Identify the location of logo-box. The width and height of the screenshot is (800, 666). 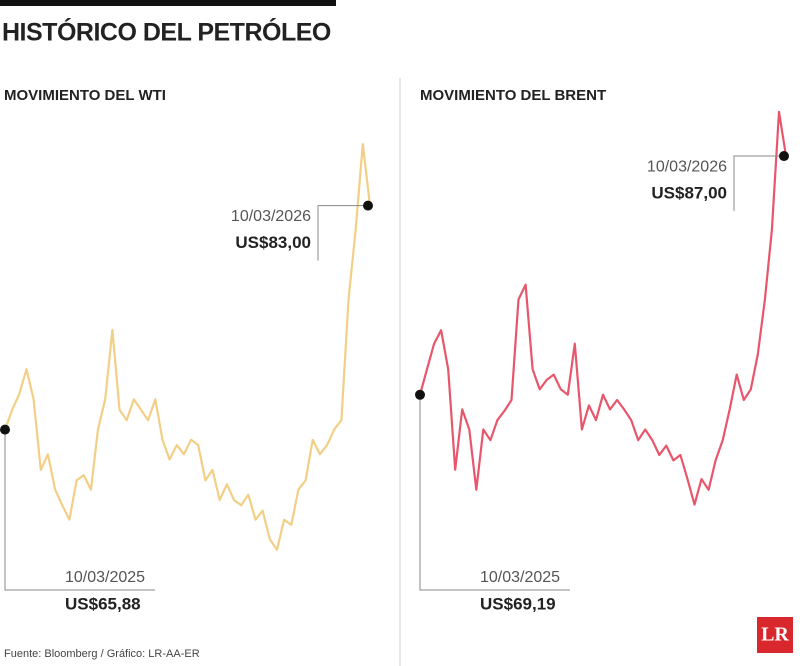
(775, 635).